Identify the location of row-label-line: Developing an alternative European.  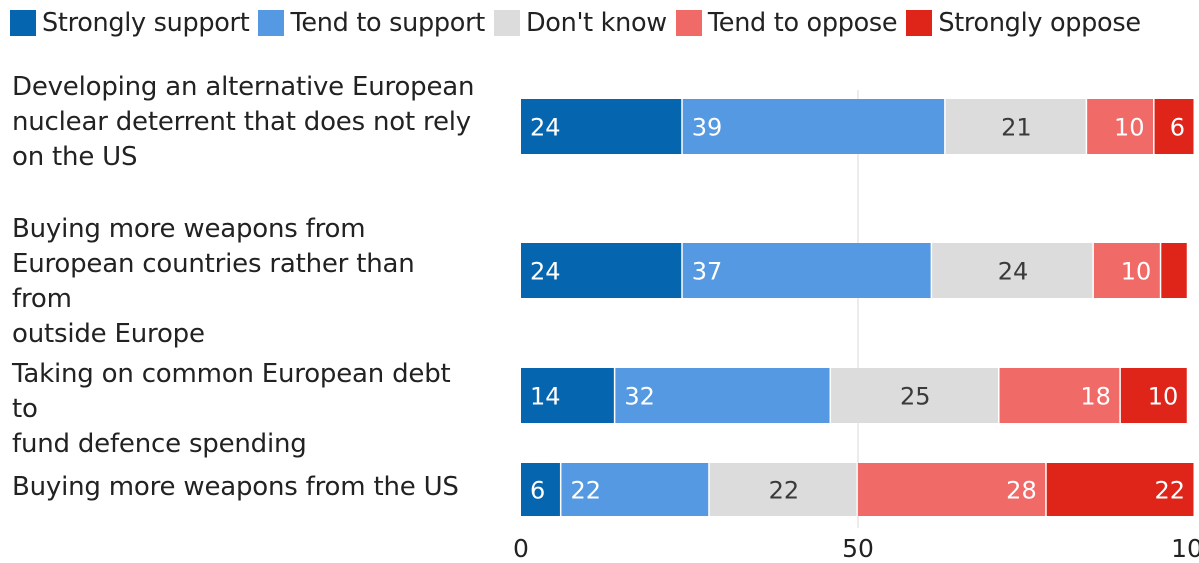
(243, 87).